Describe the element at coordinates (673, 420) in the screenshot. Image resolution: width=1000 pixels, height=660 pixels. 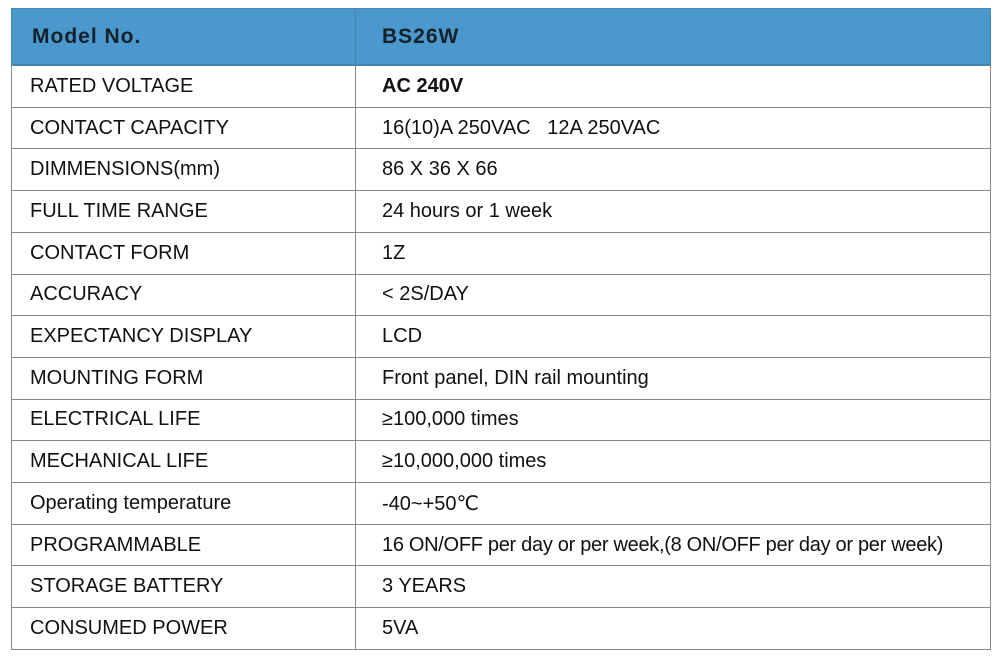
I see `row-value: ≥100,000 times` at that location.